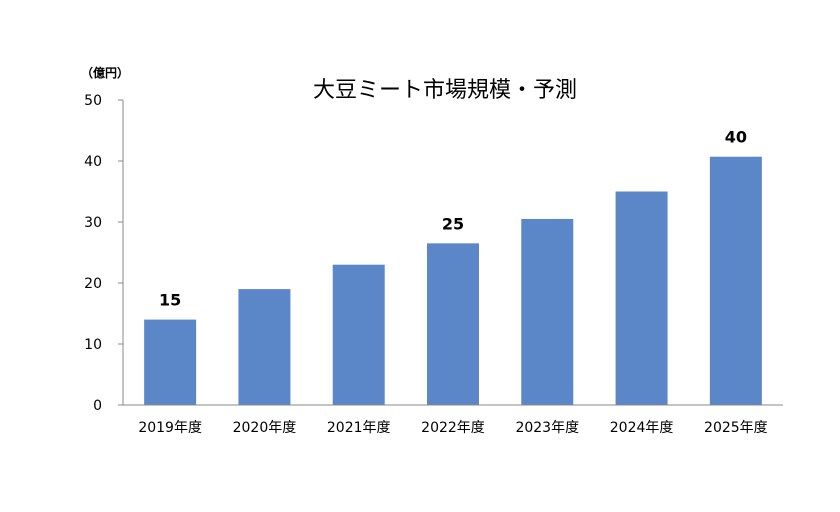  What do you see at coordinates (359, 428) in the screenshot?
I see `x-tick-label: 2021年度` at bounding box center [359, 428].